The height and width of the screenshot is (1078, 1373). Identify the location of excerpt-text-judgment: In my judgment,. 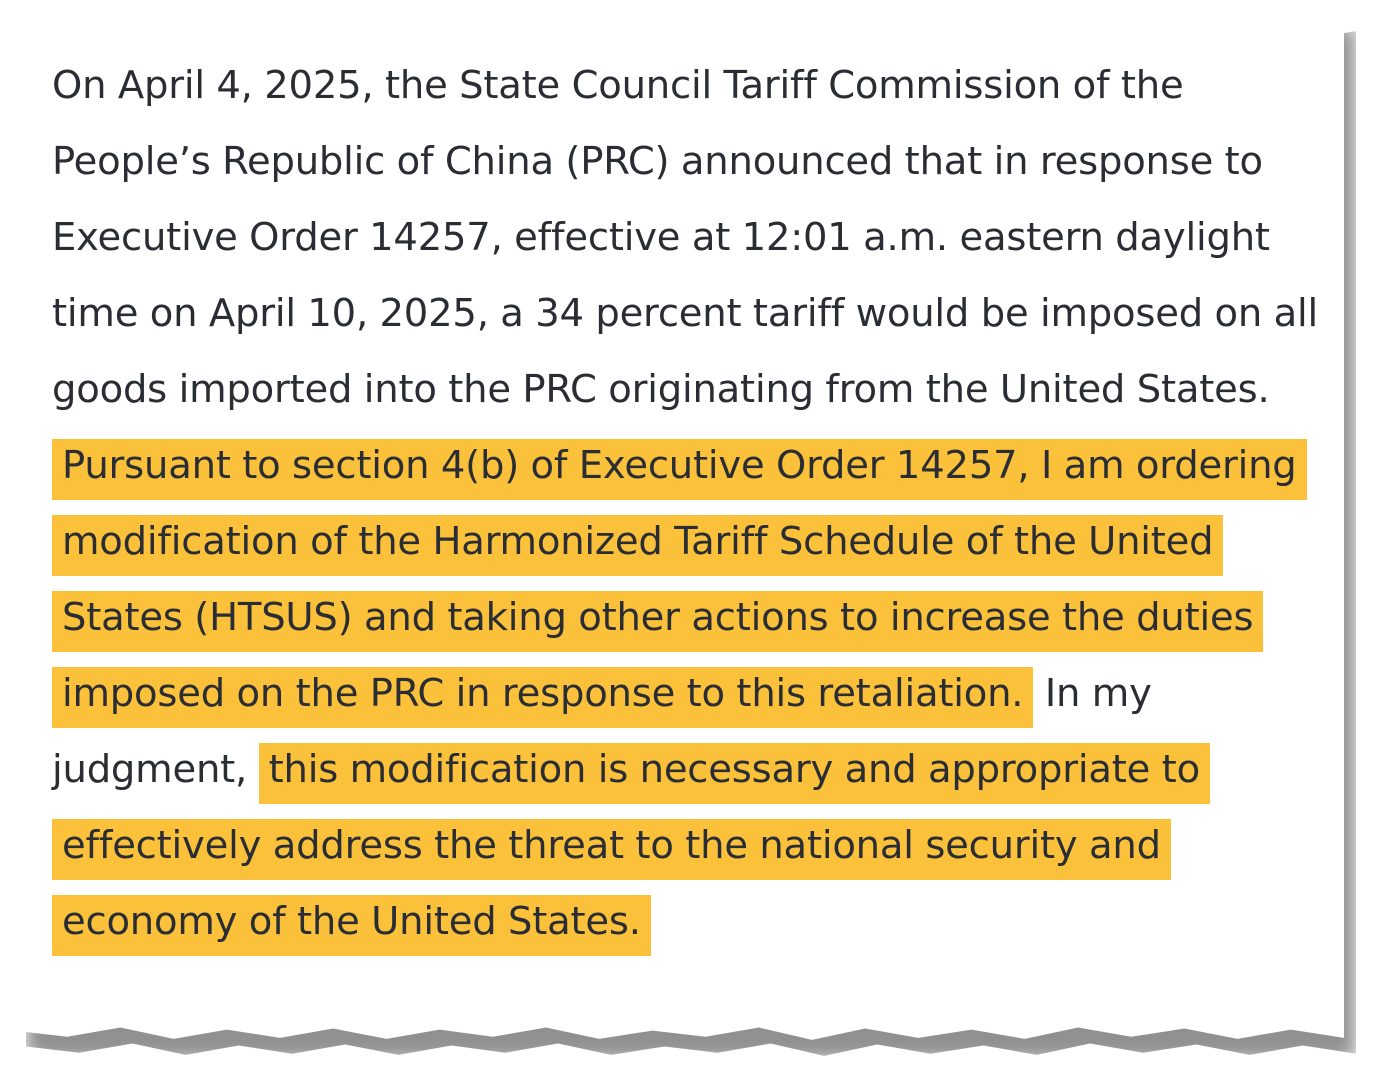
(602, 731).